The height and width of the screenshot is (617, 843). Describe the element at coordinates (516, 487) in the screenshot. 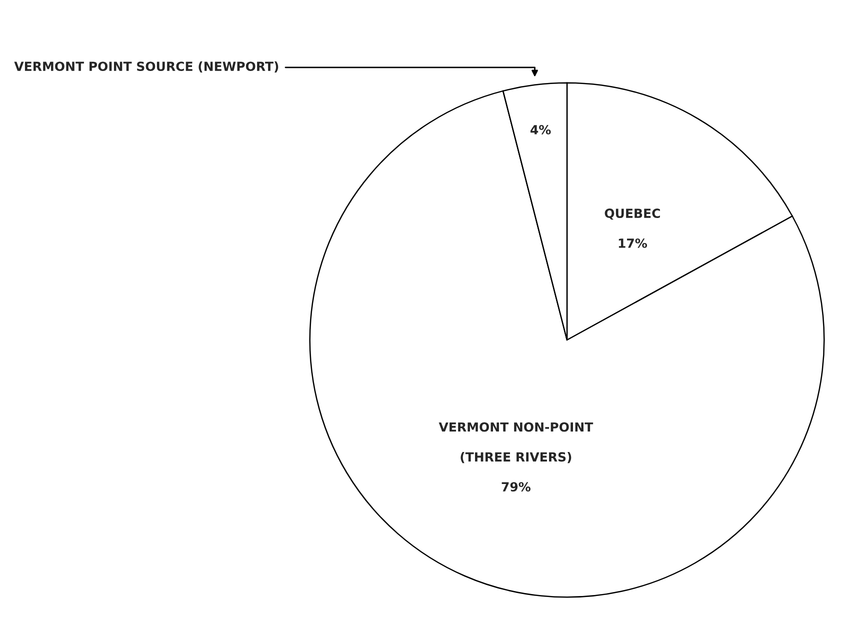

I see `data-label: 79%` at that location.